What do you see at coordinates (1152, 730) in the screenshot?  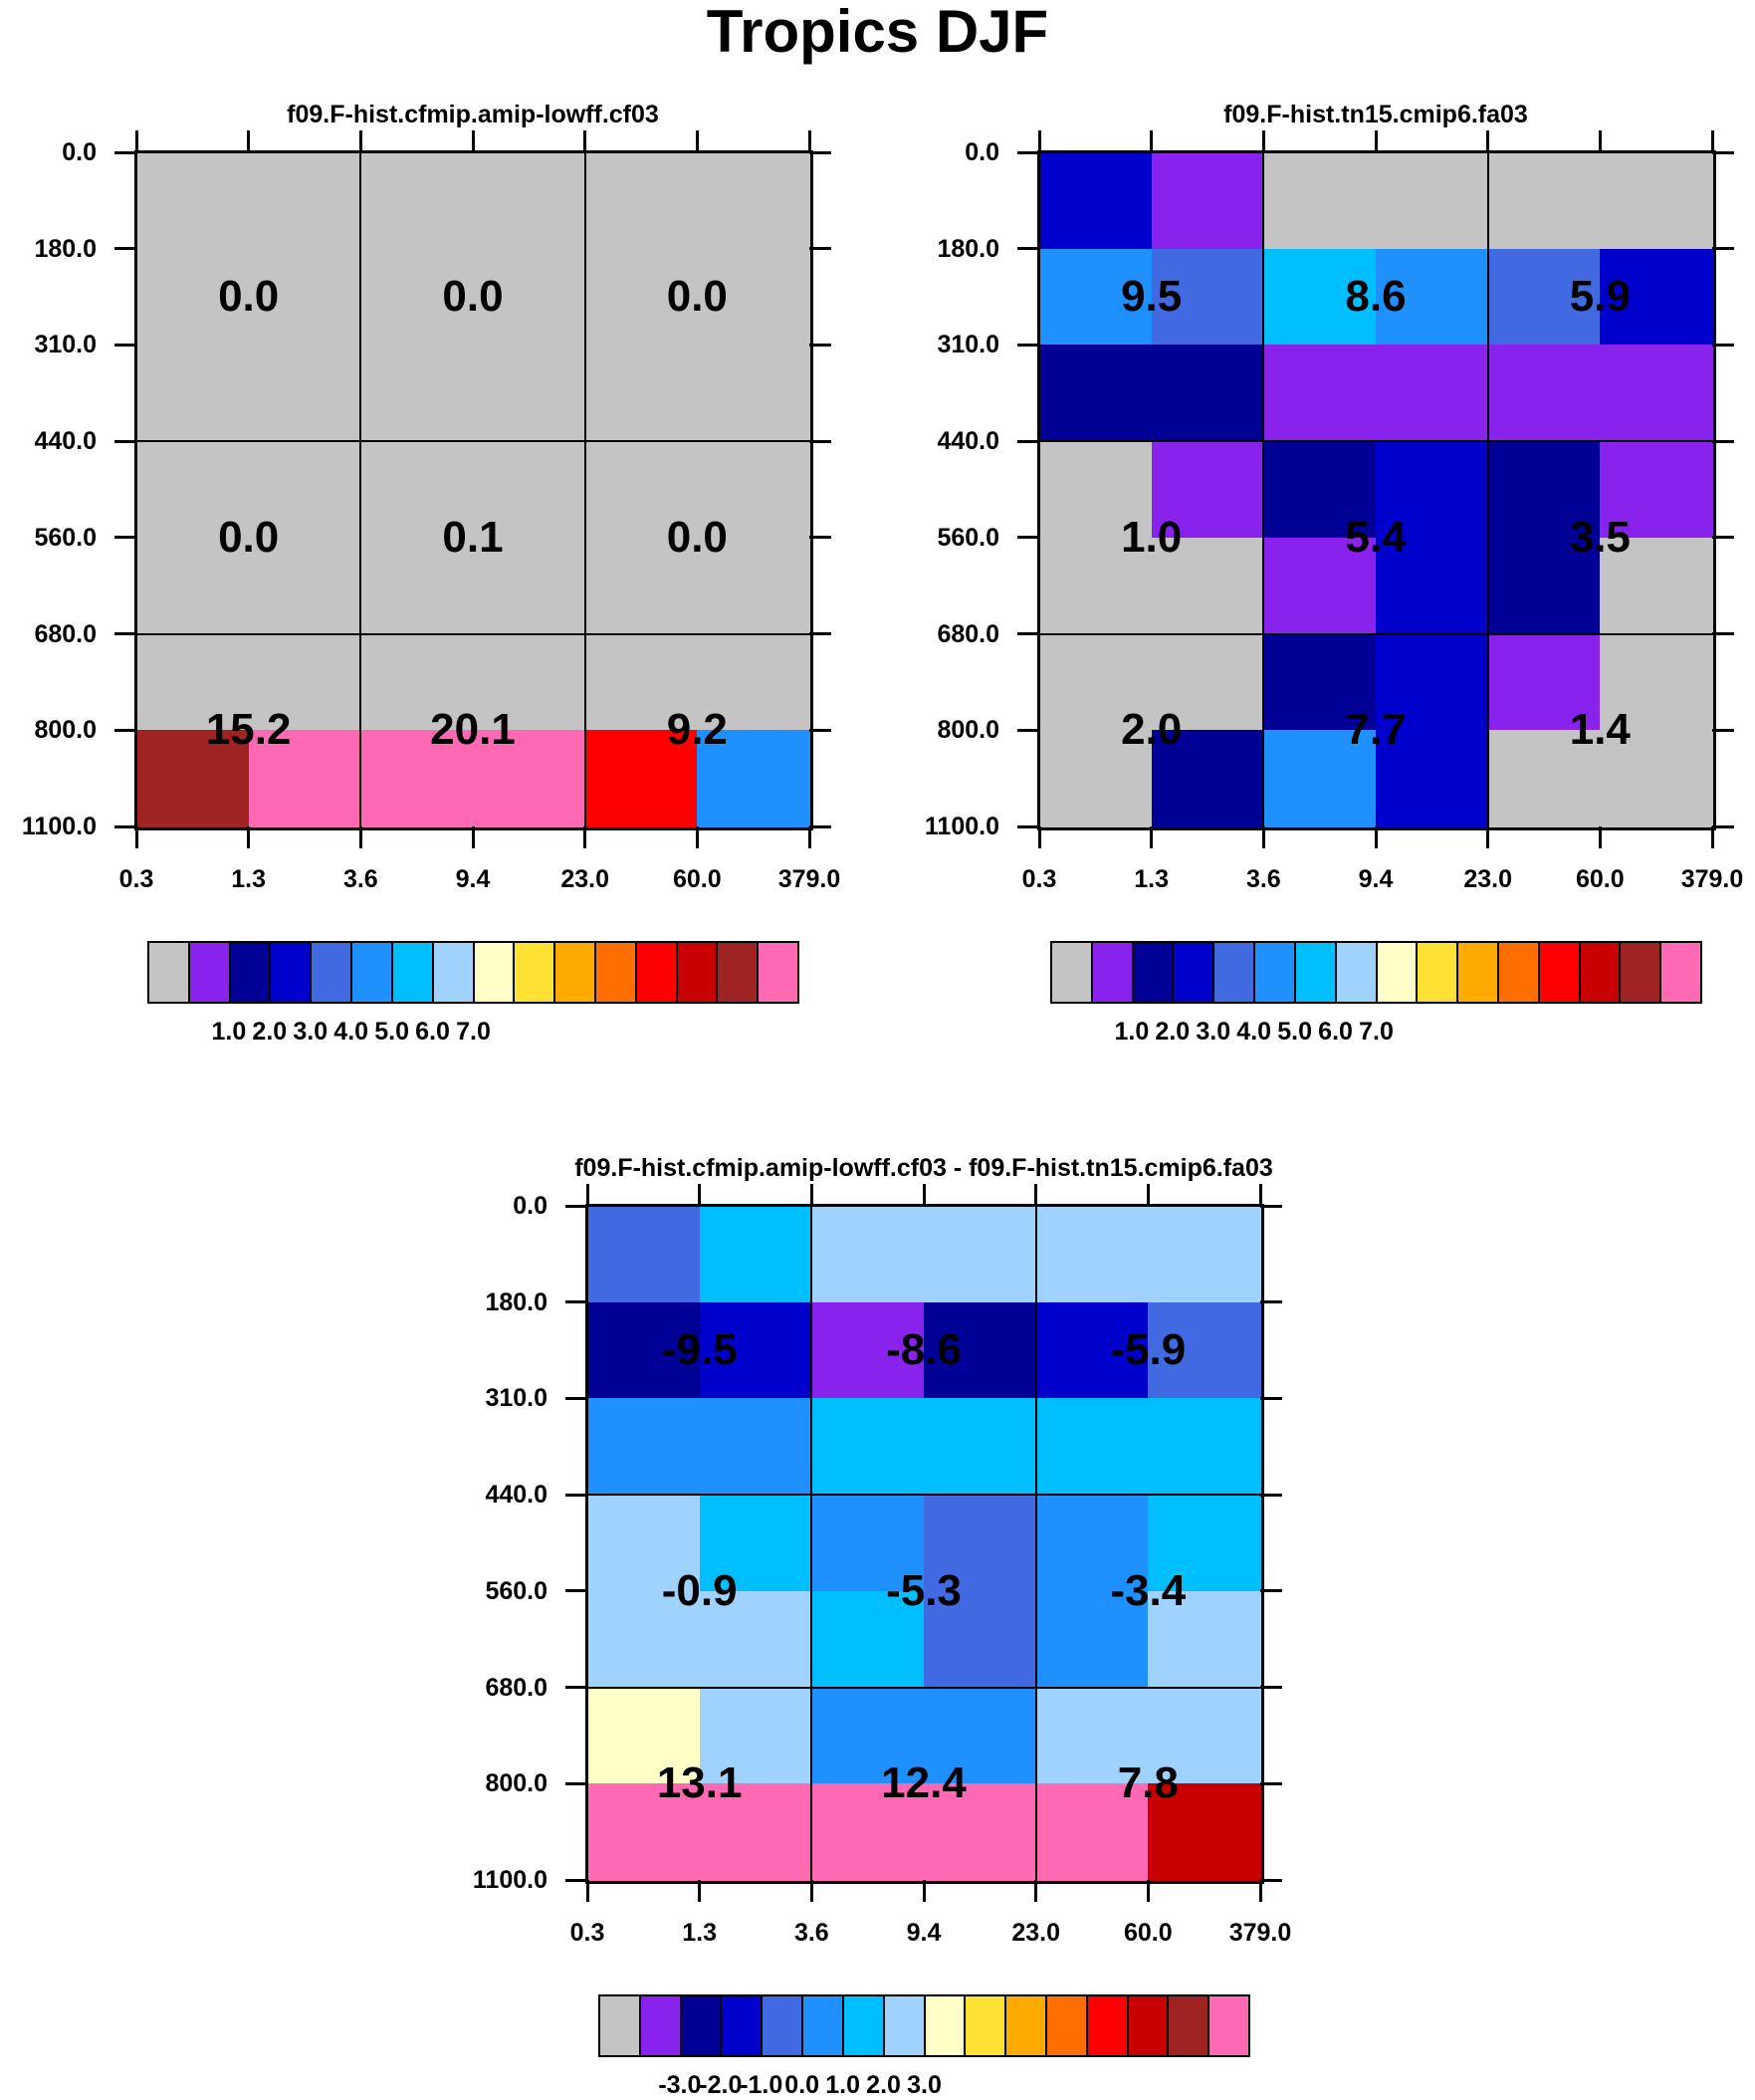 I see `cell-value-label: 2.0` at bounding box center [1152, 730].